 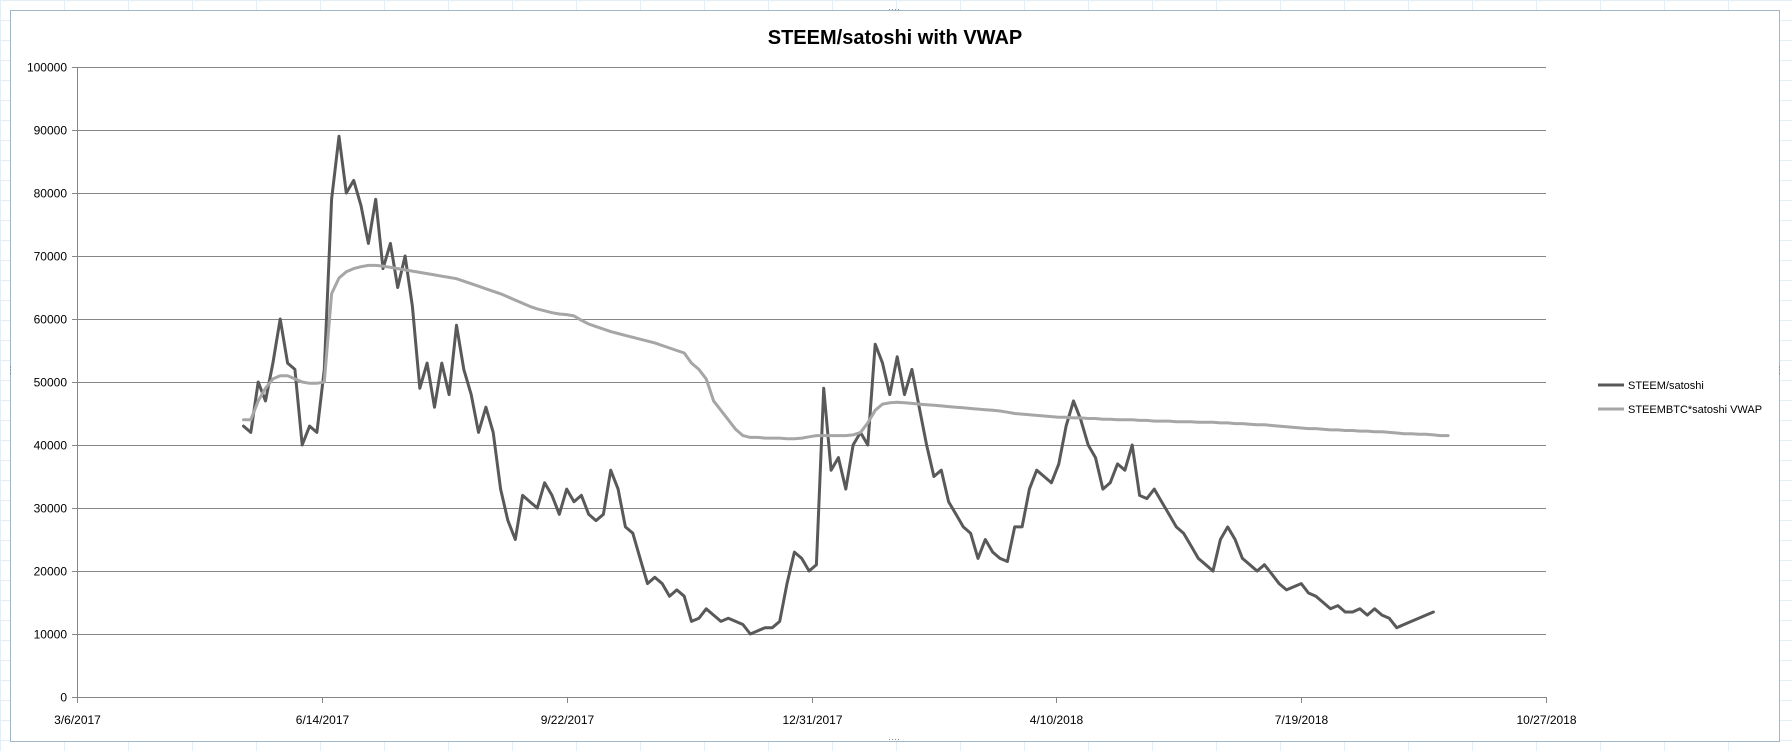 I want to click on y-tick-label: 100000, so click(x=47, y=68).